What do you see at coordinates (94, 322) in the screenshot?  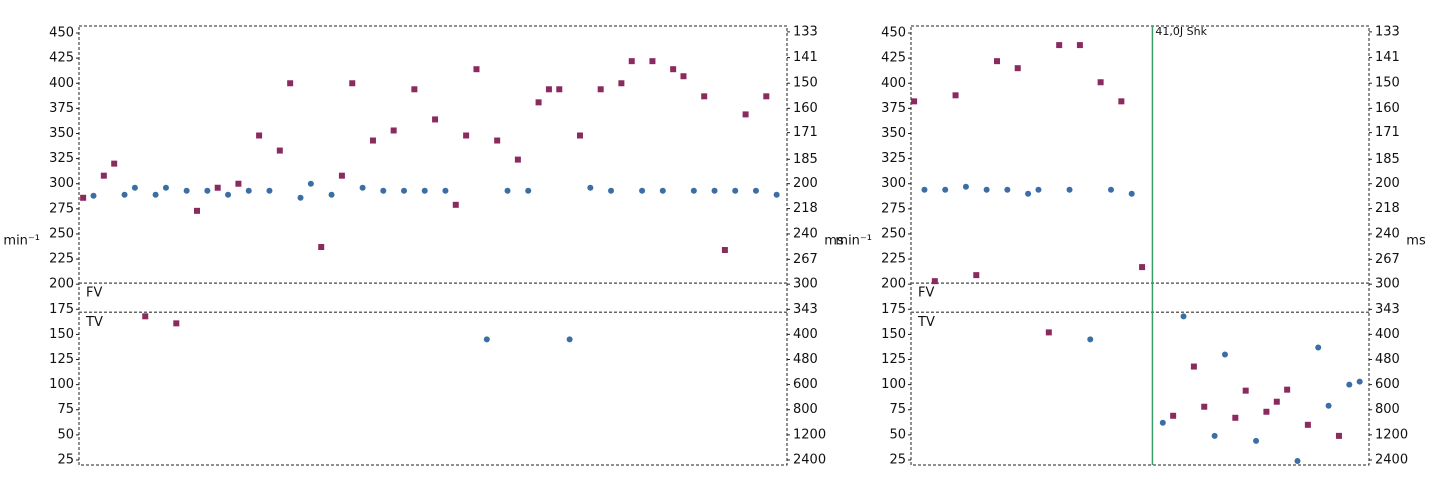 I see `threshold-label: TV` at bounding box center [94, 322].